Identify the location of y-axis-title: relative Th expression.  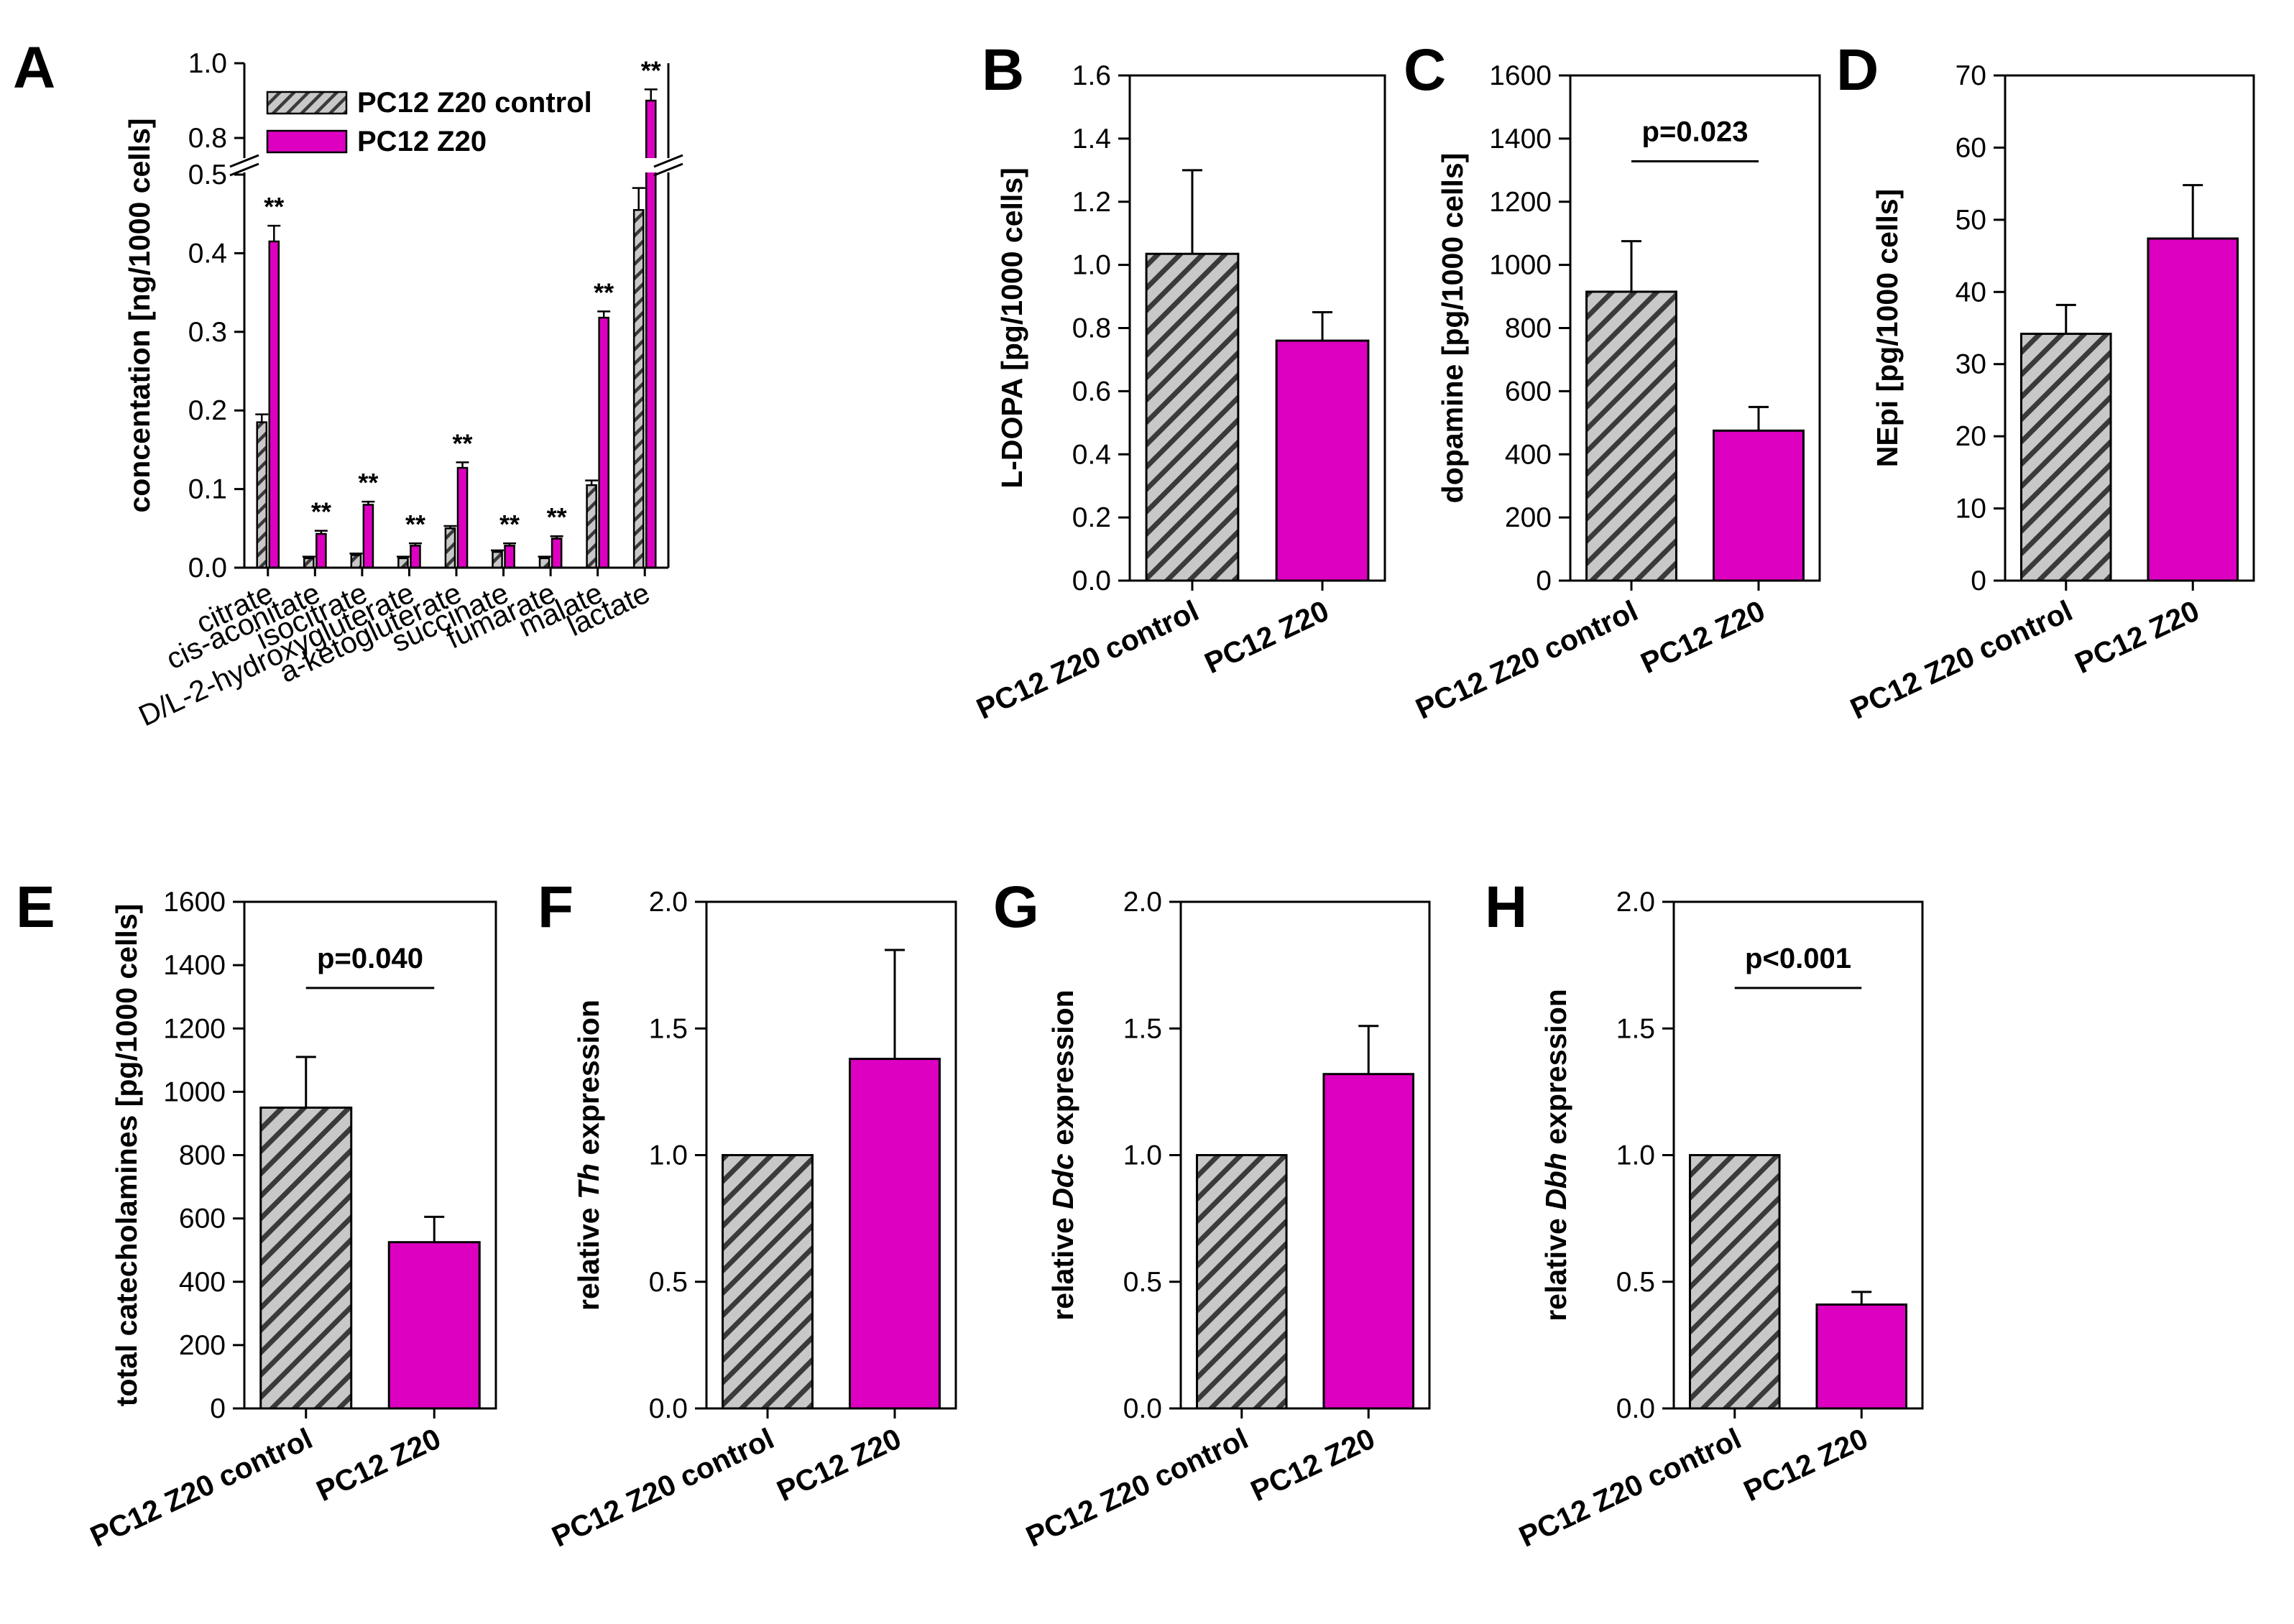
(589, 1155).